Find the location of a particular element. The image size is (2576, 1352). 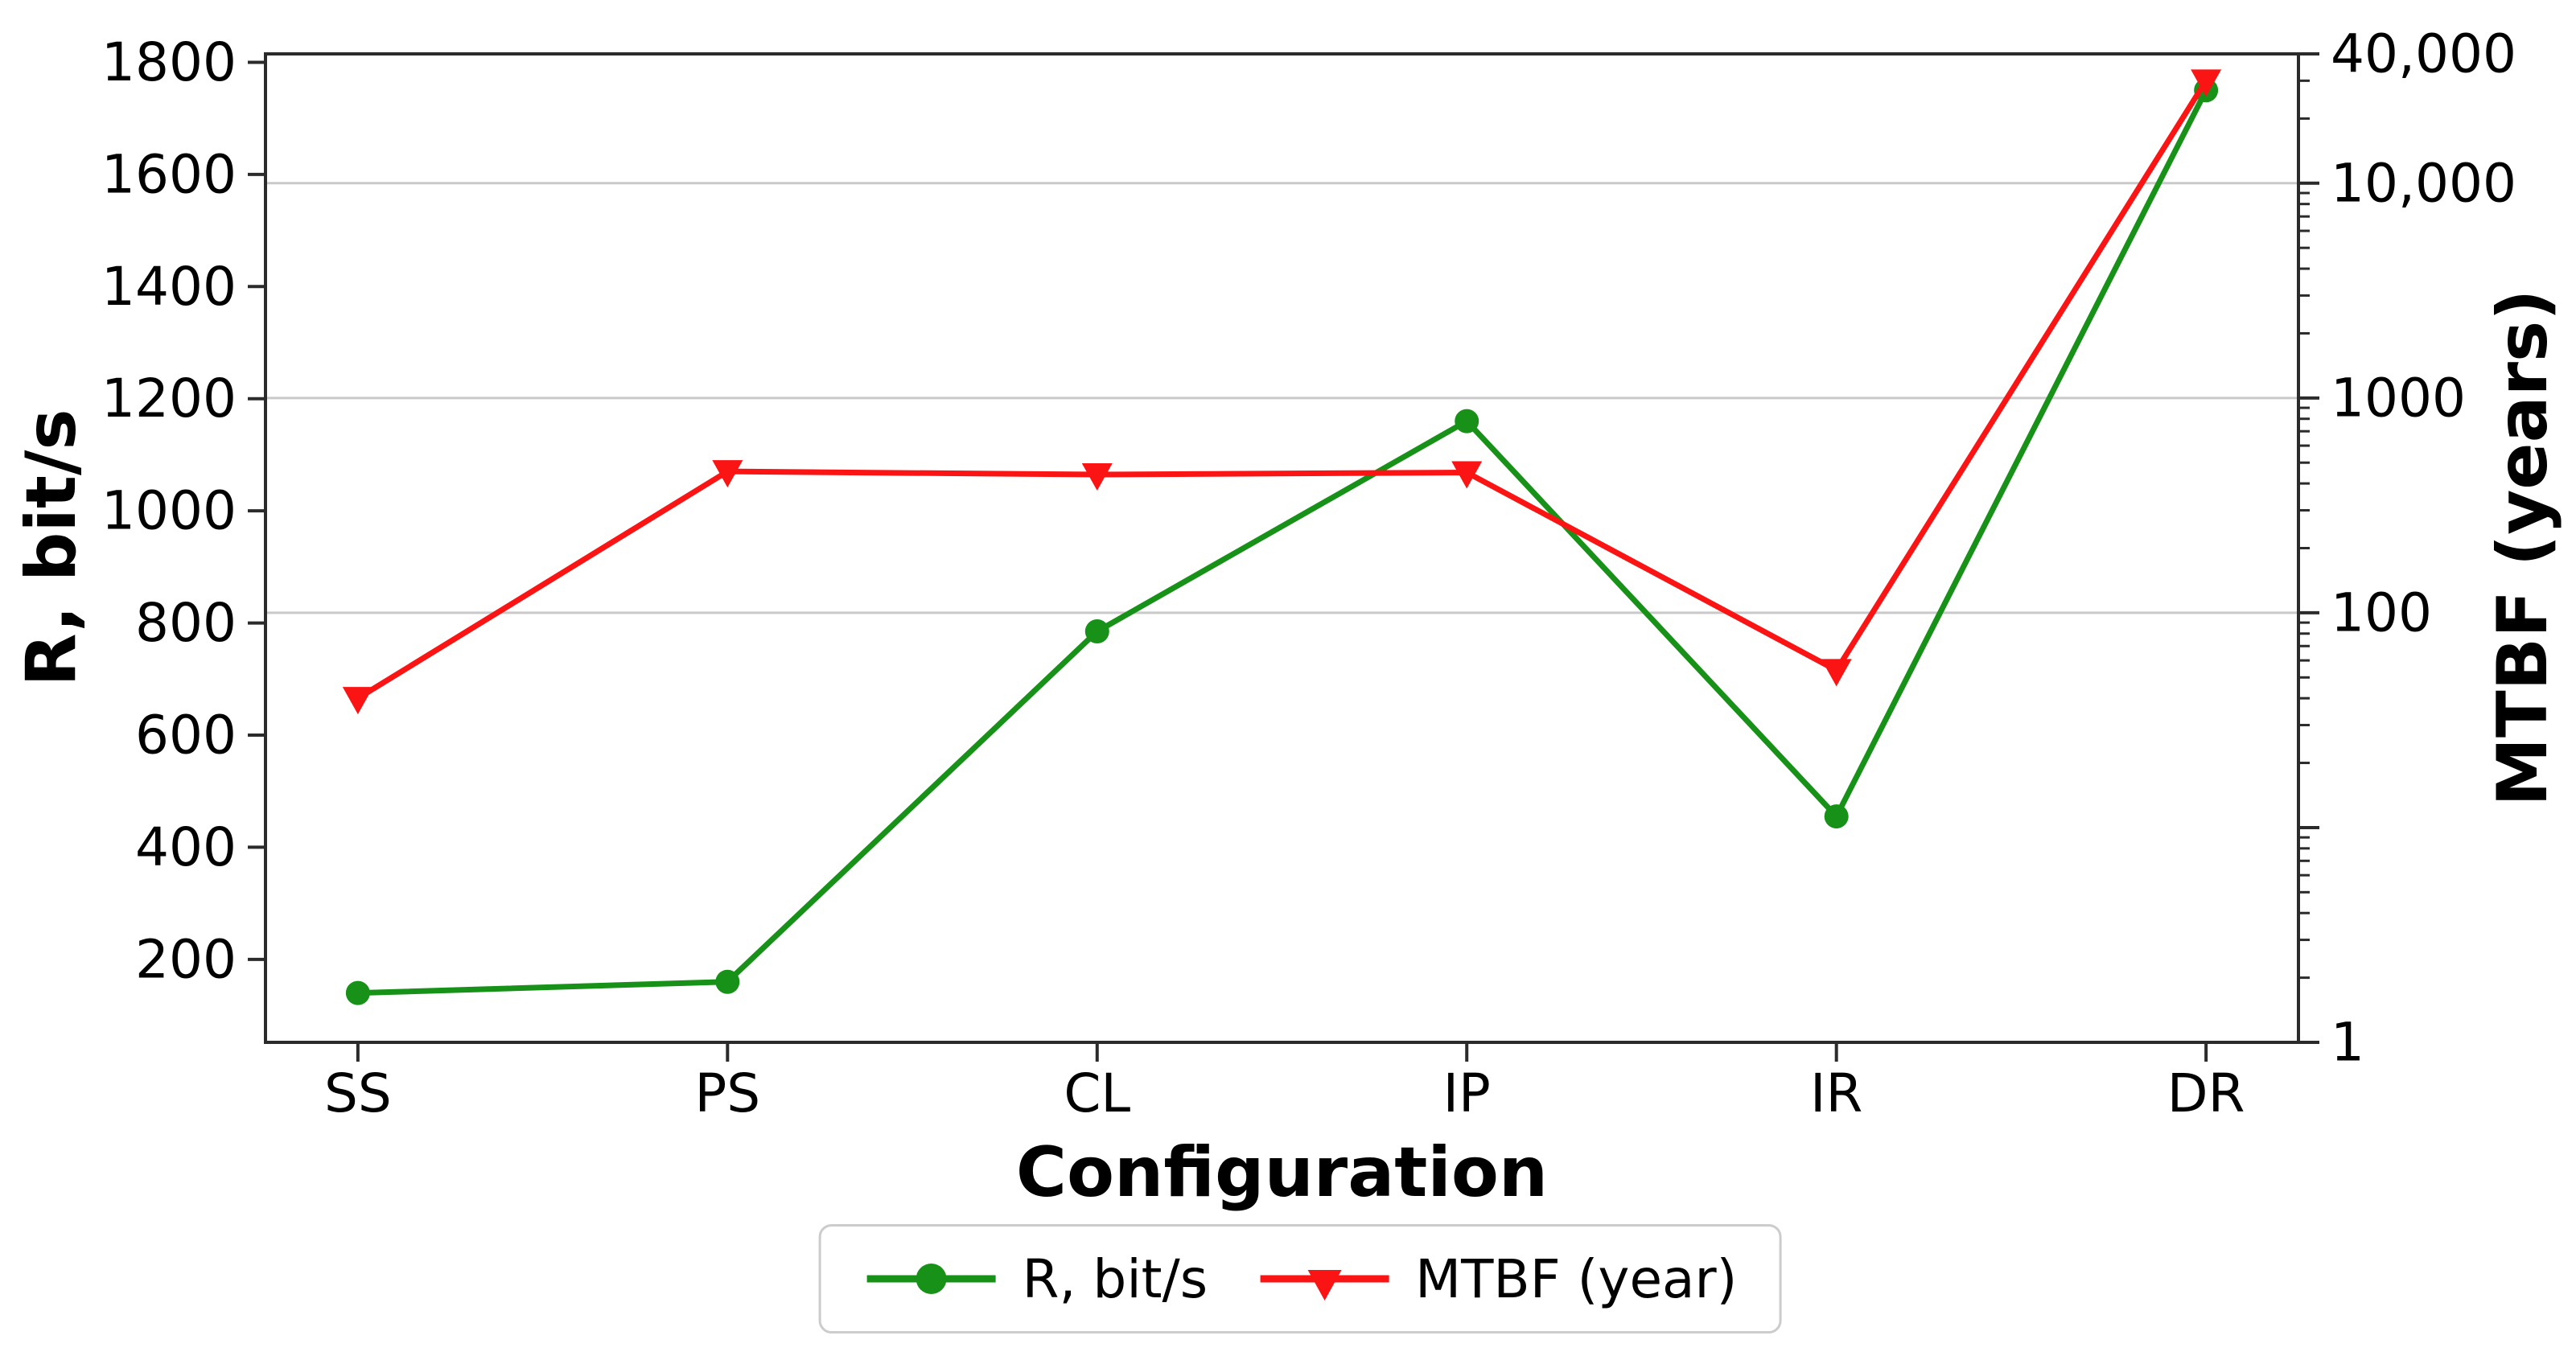

left-axis-tick-label: 200 is located at coordinates (186, 959).